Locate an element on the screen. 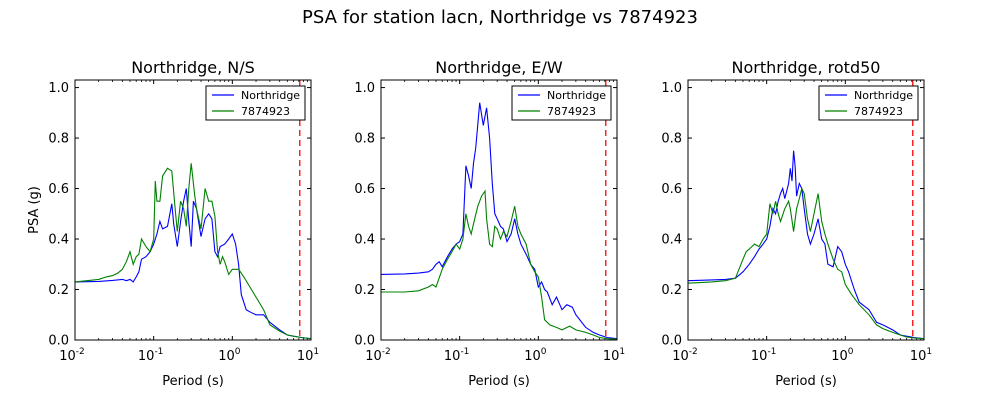 The image size is (1000, 400). chart-title: Northridge, E/W is located at coordinates (499, 67).